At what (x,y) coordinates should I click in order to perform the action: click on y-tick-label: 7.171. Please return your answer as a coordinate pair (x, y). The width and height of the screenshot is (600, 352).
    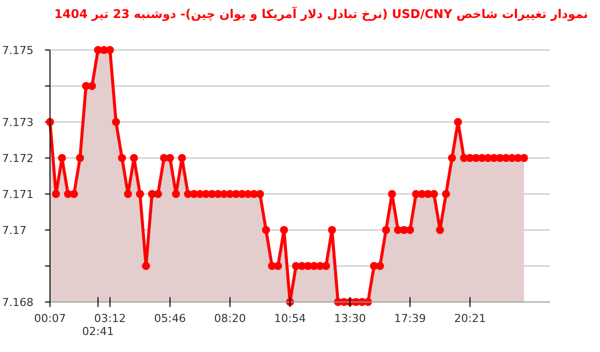
    Looking at the image, I should click on (18, 194).